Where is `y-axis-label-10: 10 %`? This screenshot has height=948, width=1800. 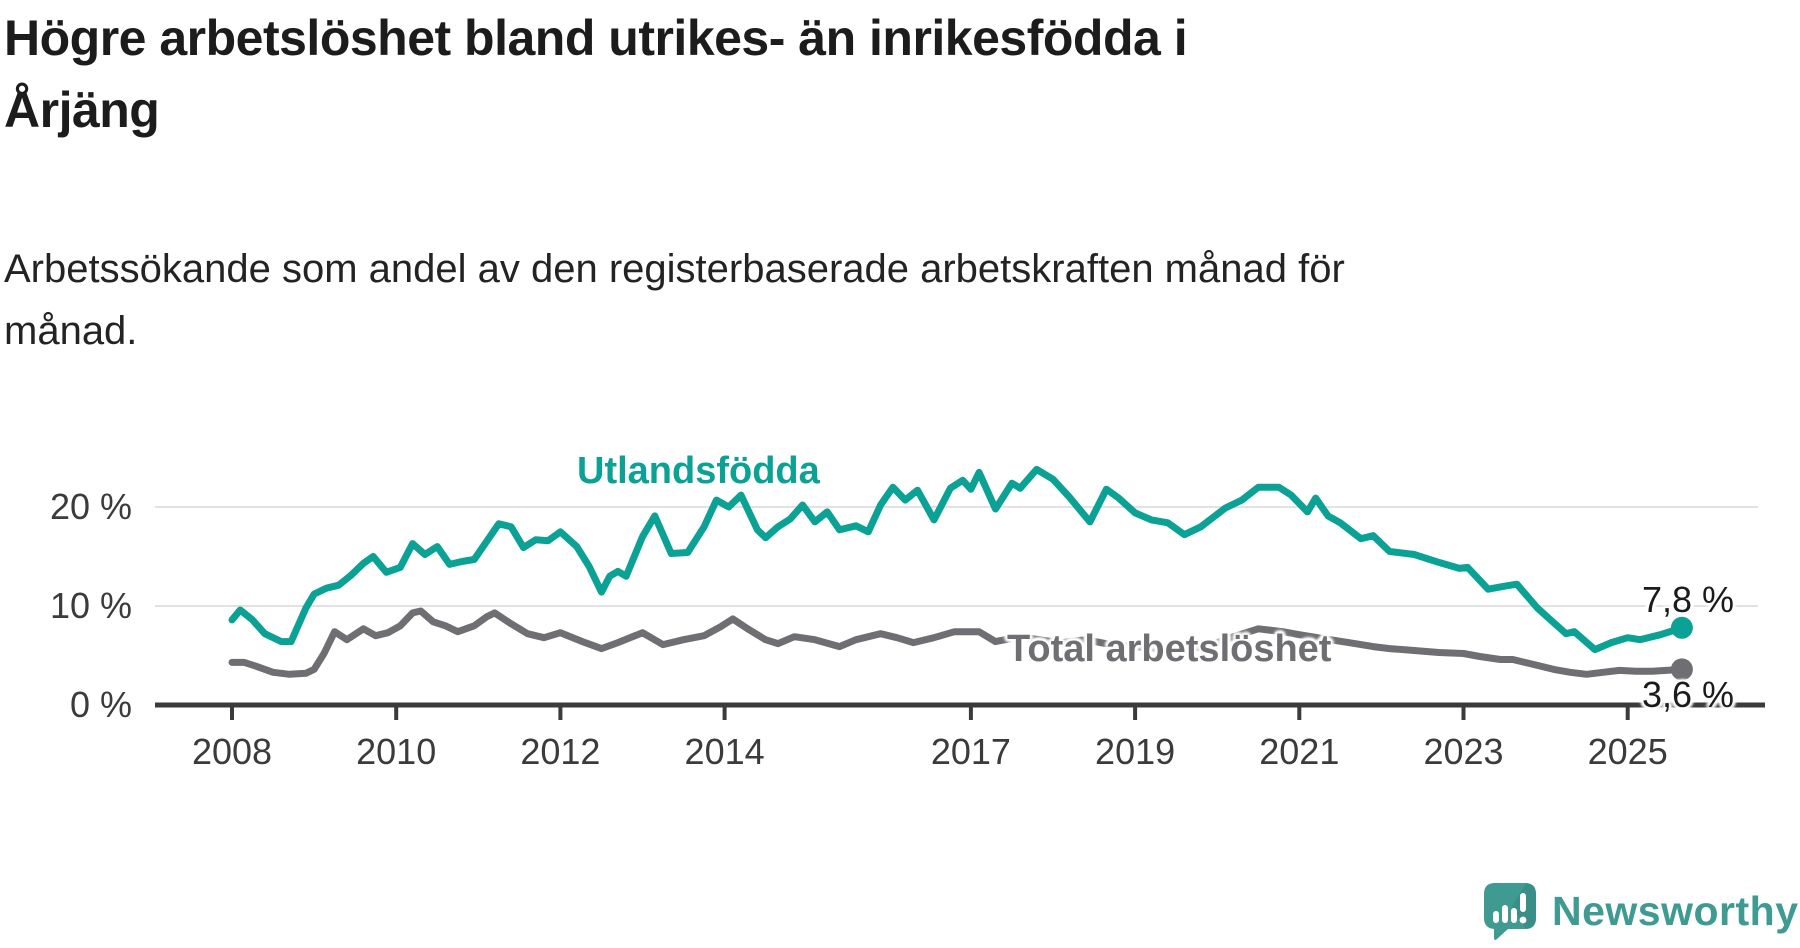
y-axis-label-10: 10 % is located at coordinates (90, 605).